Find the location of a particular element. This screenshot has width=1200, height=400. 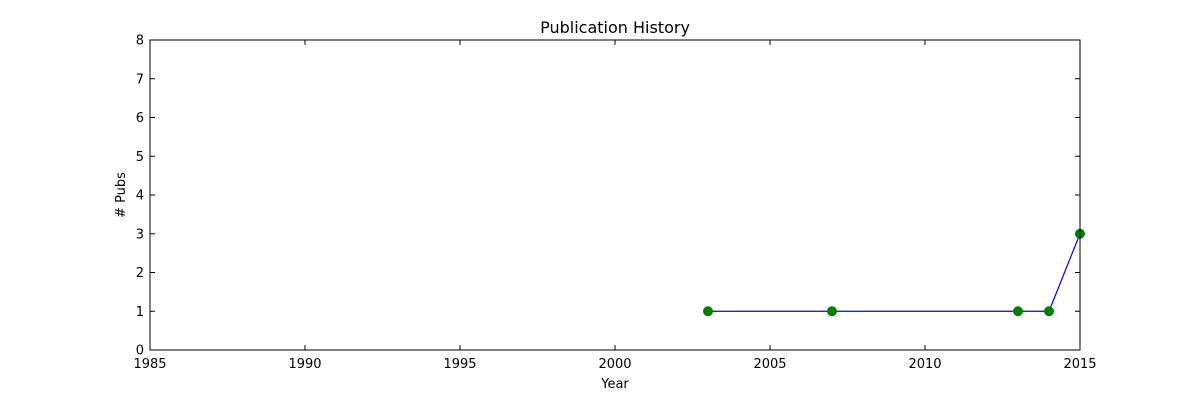

y-tick-label: 1 is located at coordinates (140, 312).